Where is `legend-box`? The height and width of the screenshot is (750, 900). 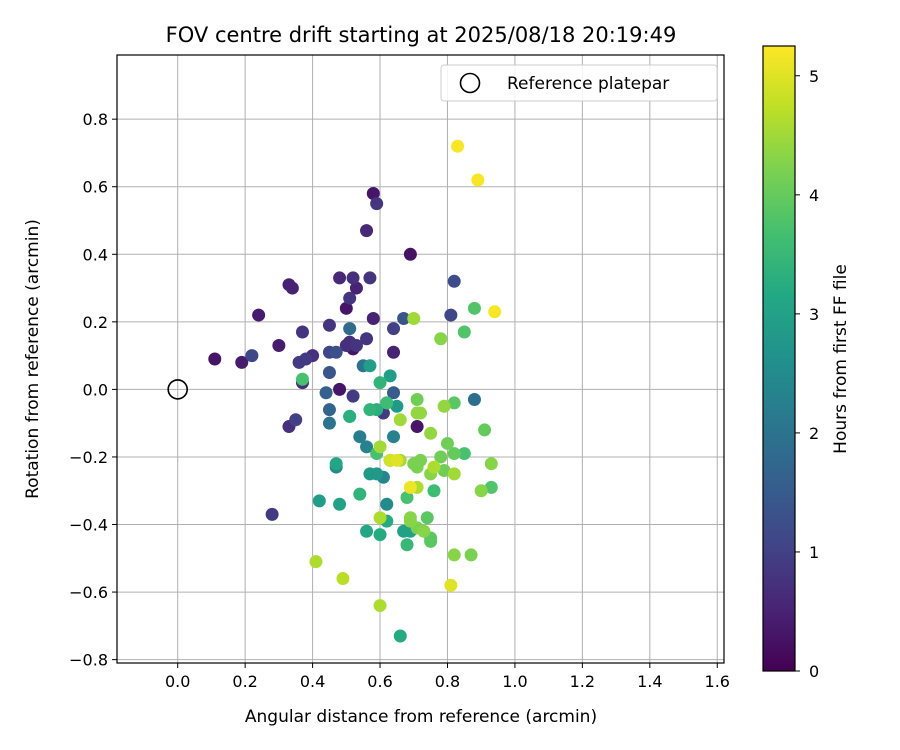 legend-box is located at coordinates (579, 83).